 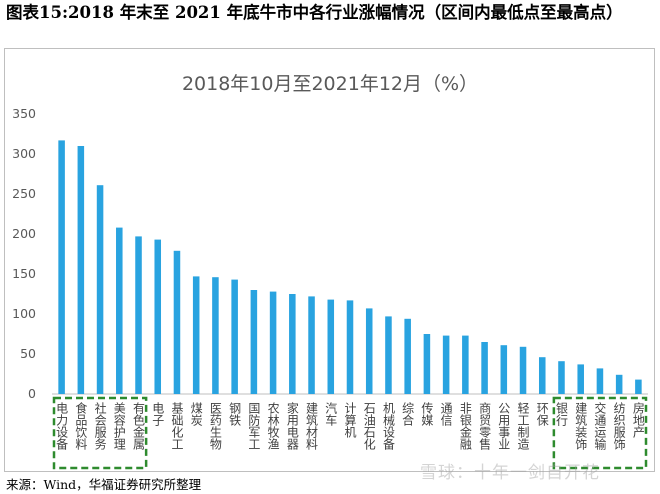 I want to click on chart-title: 2018年10月至2021年12月（%）, so click(x=330, y=84).